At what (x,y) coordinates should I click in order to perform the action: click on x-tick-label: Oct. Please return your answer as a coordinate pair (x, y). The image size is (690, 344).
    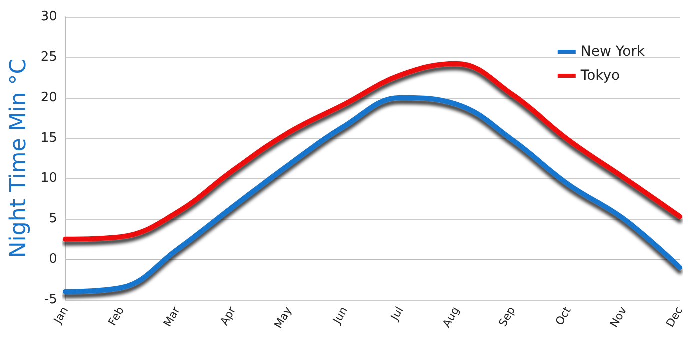
    Looking at the image, I should click on (563, 316).